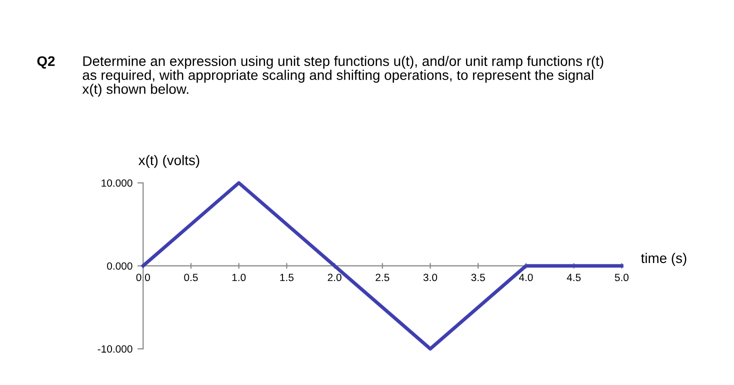 This screenshot has height=385, width=734. What do you see at coordinates (343, 76) in the screenshot?
I see `text: Determine an expression using unit step functions u(t), and/or unit ramp functions r(t) as required, with appropriate scaling and shifting operations, to represent the signal x(t) shown below.` at bounding box center [343, 76].